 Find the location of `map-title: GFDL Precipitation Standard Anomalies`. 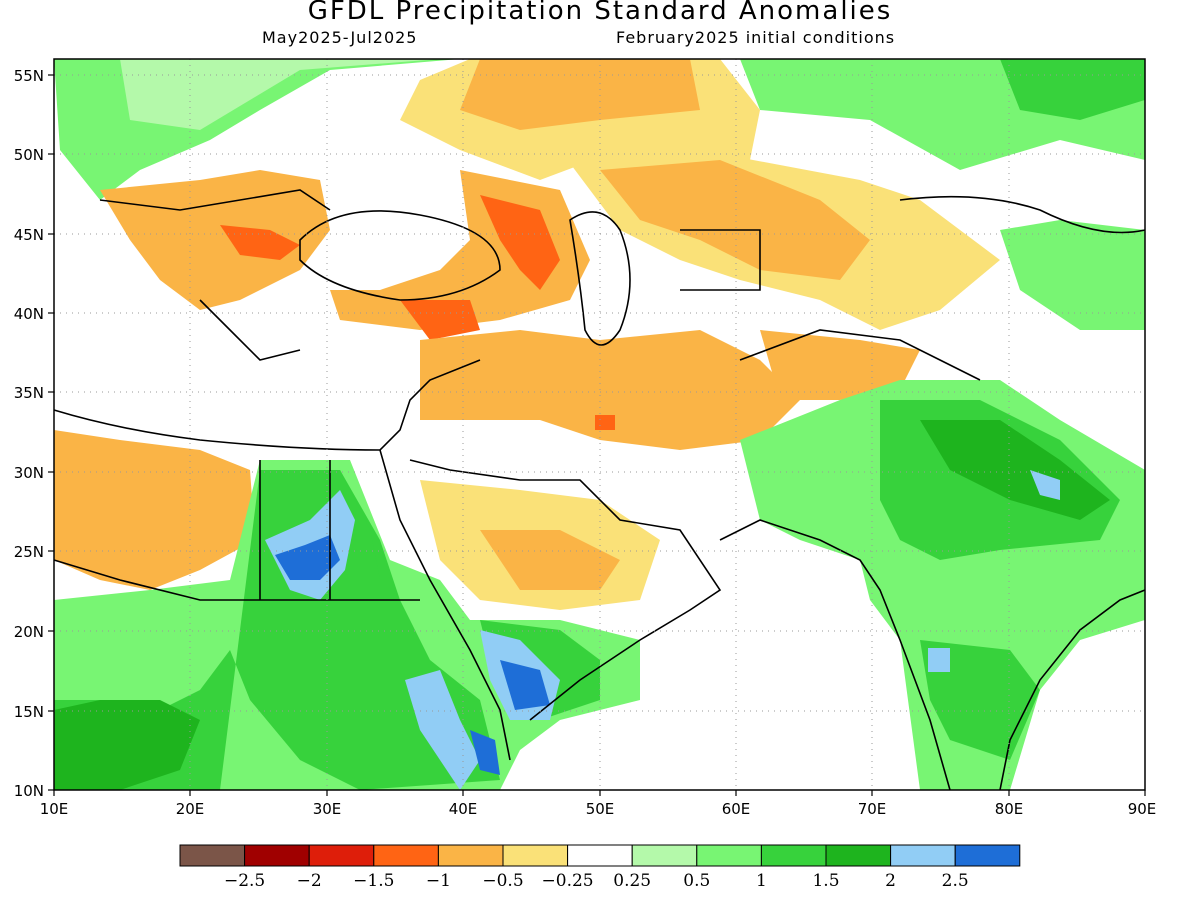

map-title: GFDL Precipitation Standard Anomalies is located at coordinates (600, 13).